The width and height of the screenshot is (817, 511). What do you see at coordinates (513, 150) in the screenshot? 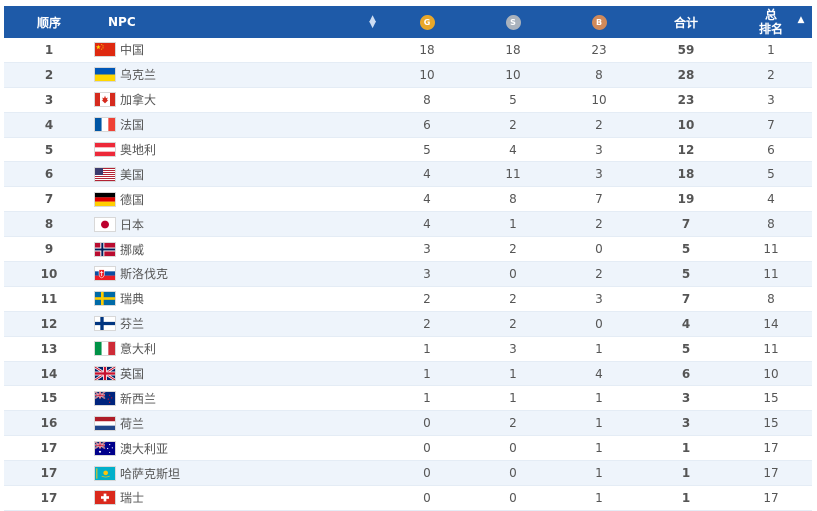
I see `silver-count: 4` at bounding box center [513, 150].